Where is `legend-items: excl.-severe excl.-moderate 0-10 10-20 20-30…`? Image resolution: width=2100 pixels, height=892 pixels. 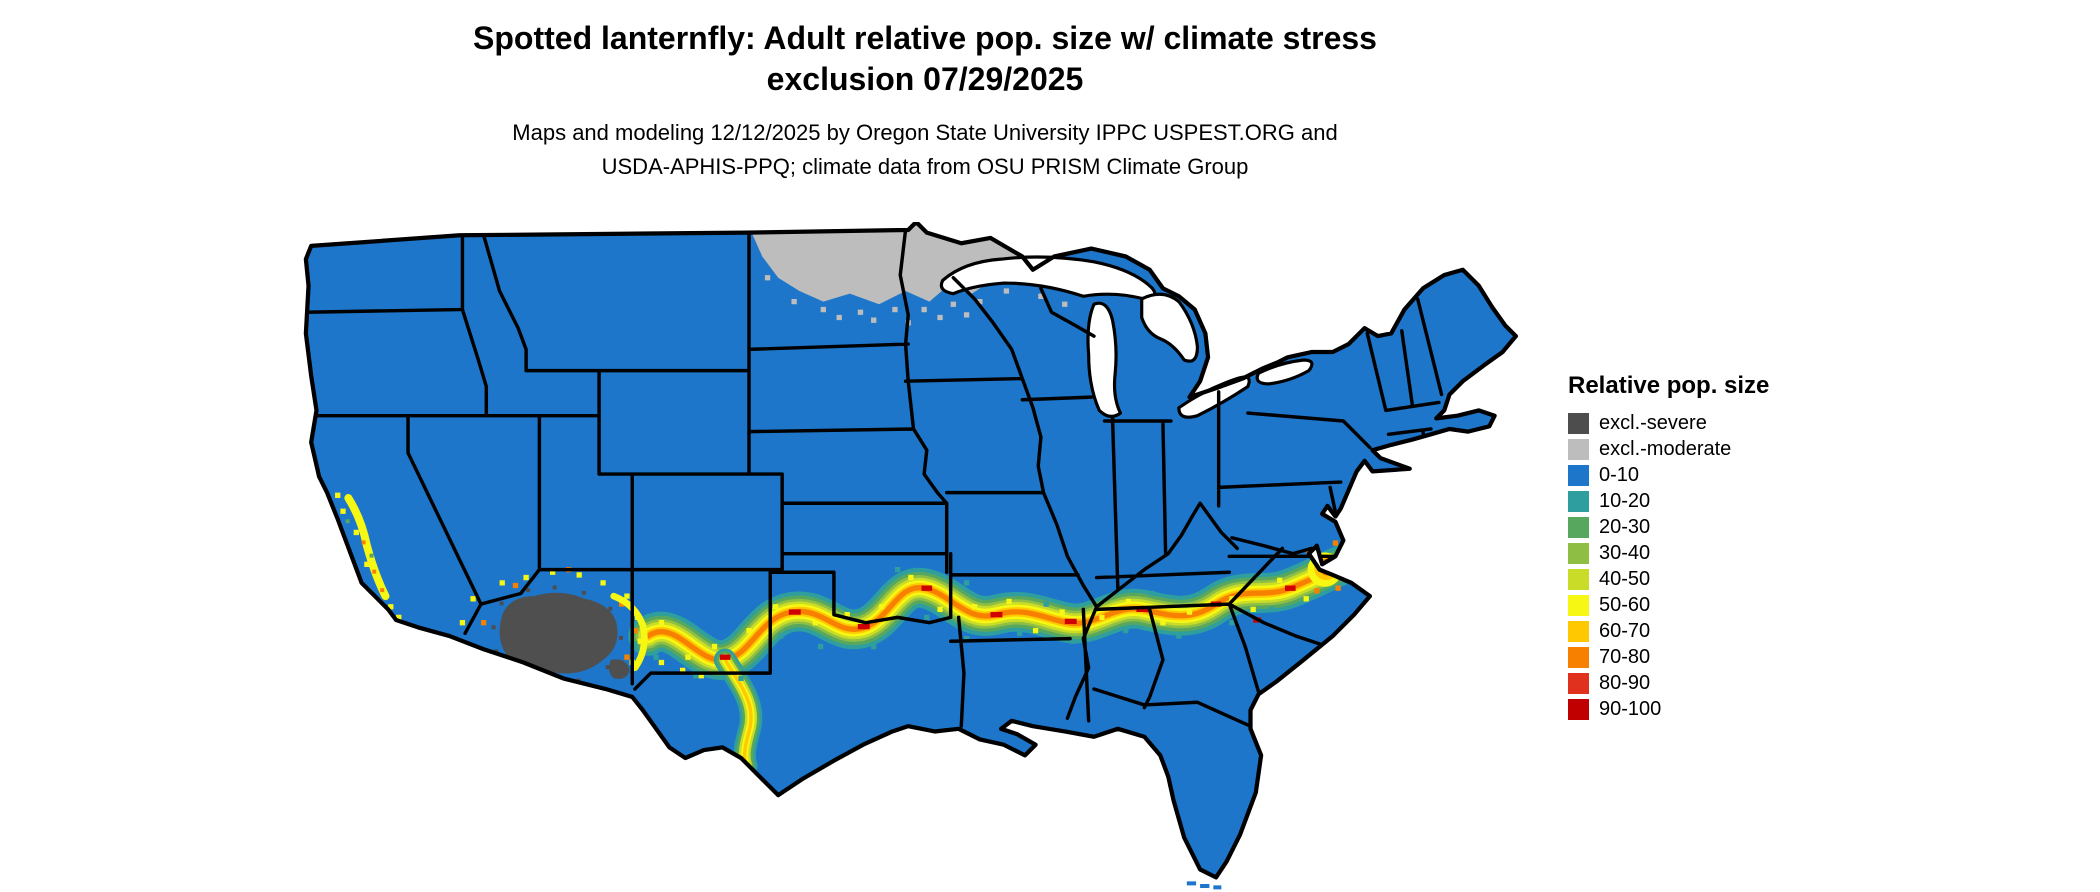 legend-items: excl.-severe excl.-moderate 0-10 10-20 20-30… is located at coordinates (1708, 566).